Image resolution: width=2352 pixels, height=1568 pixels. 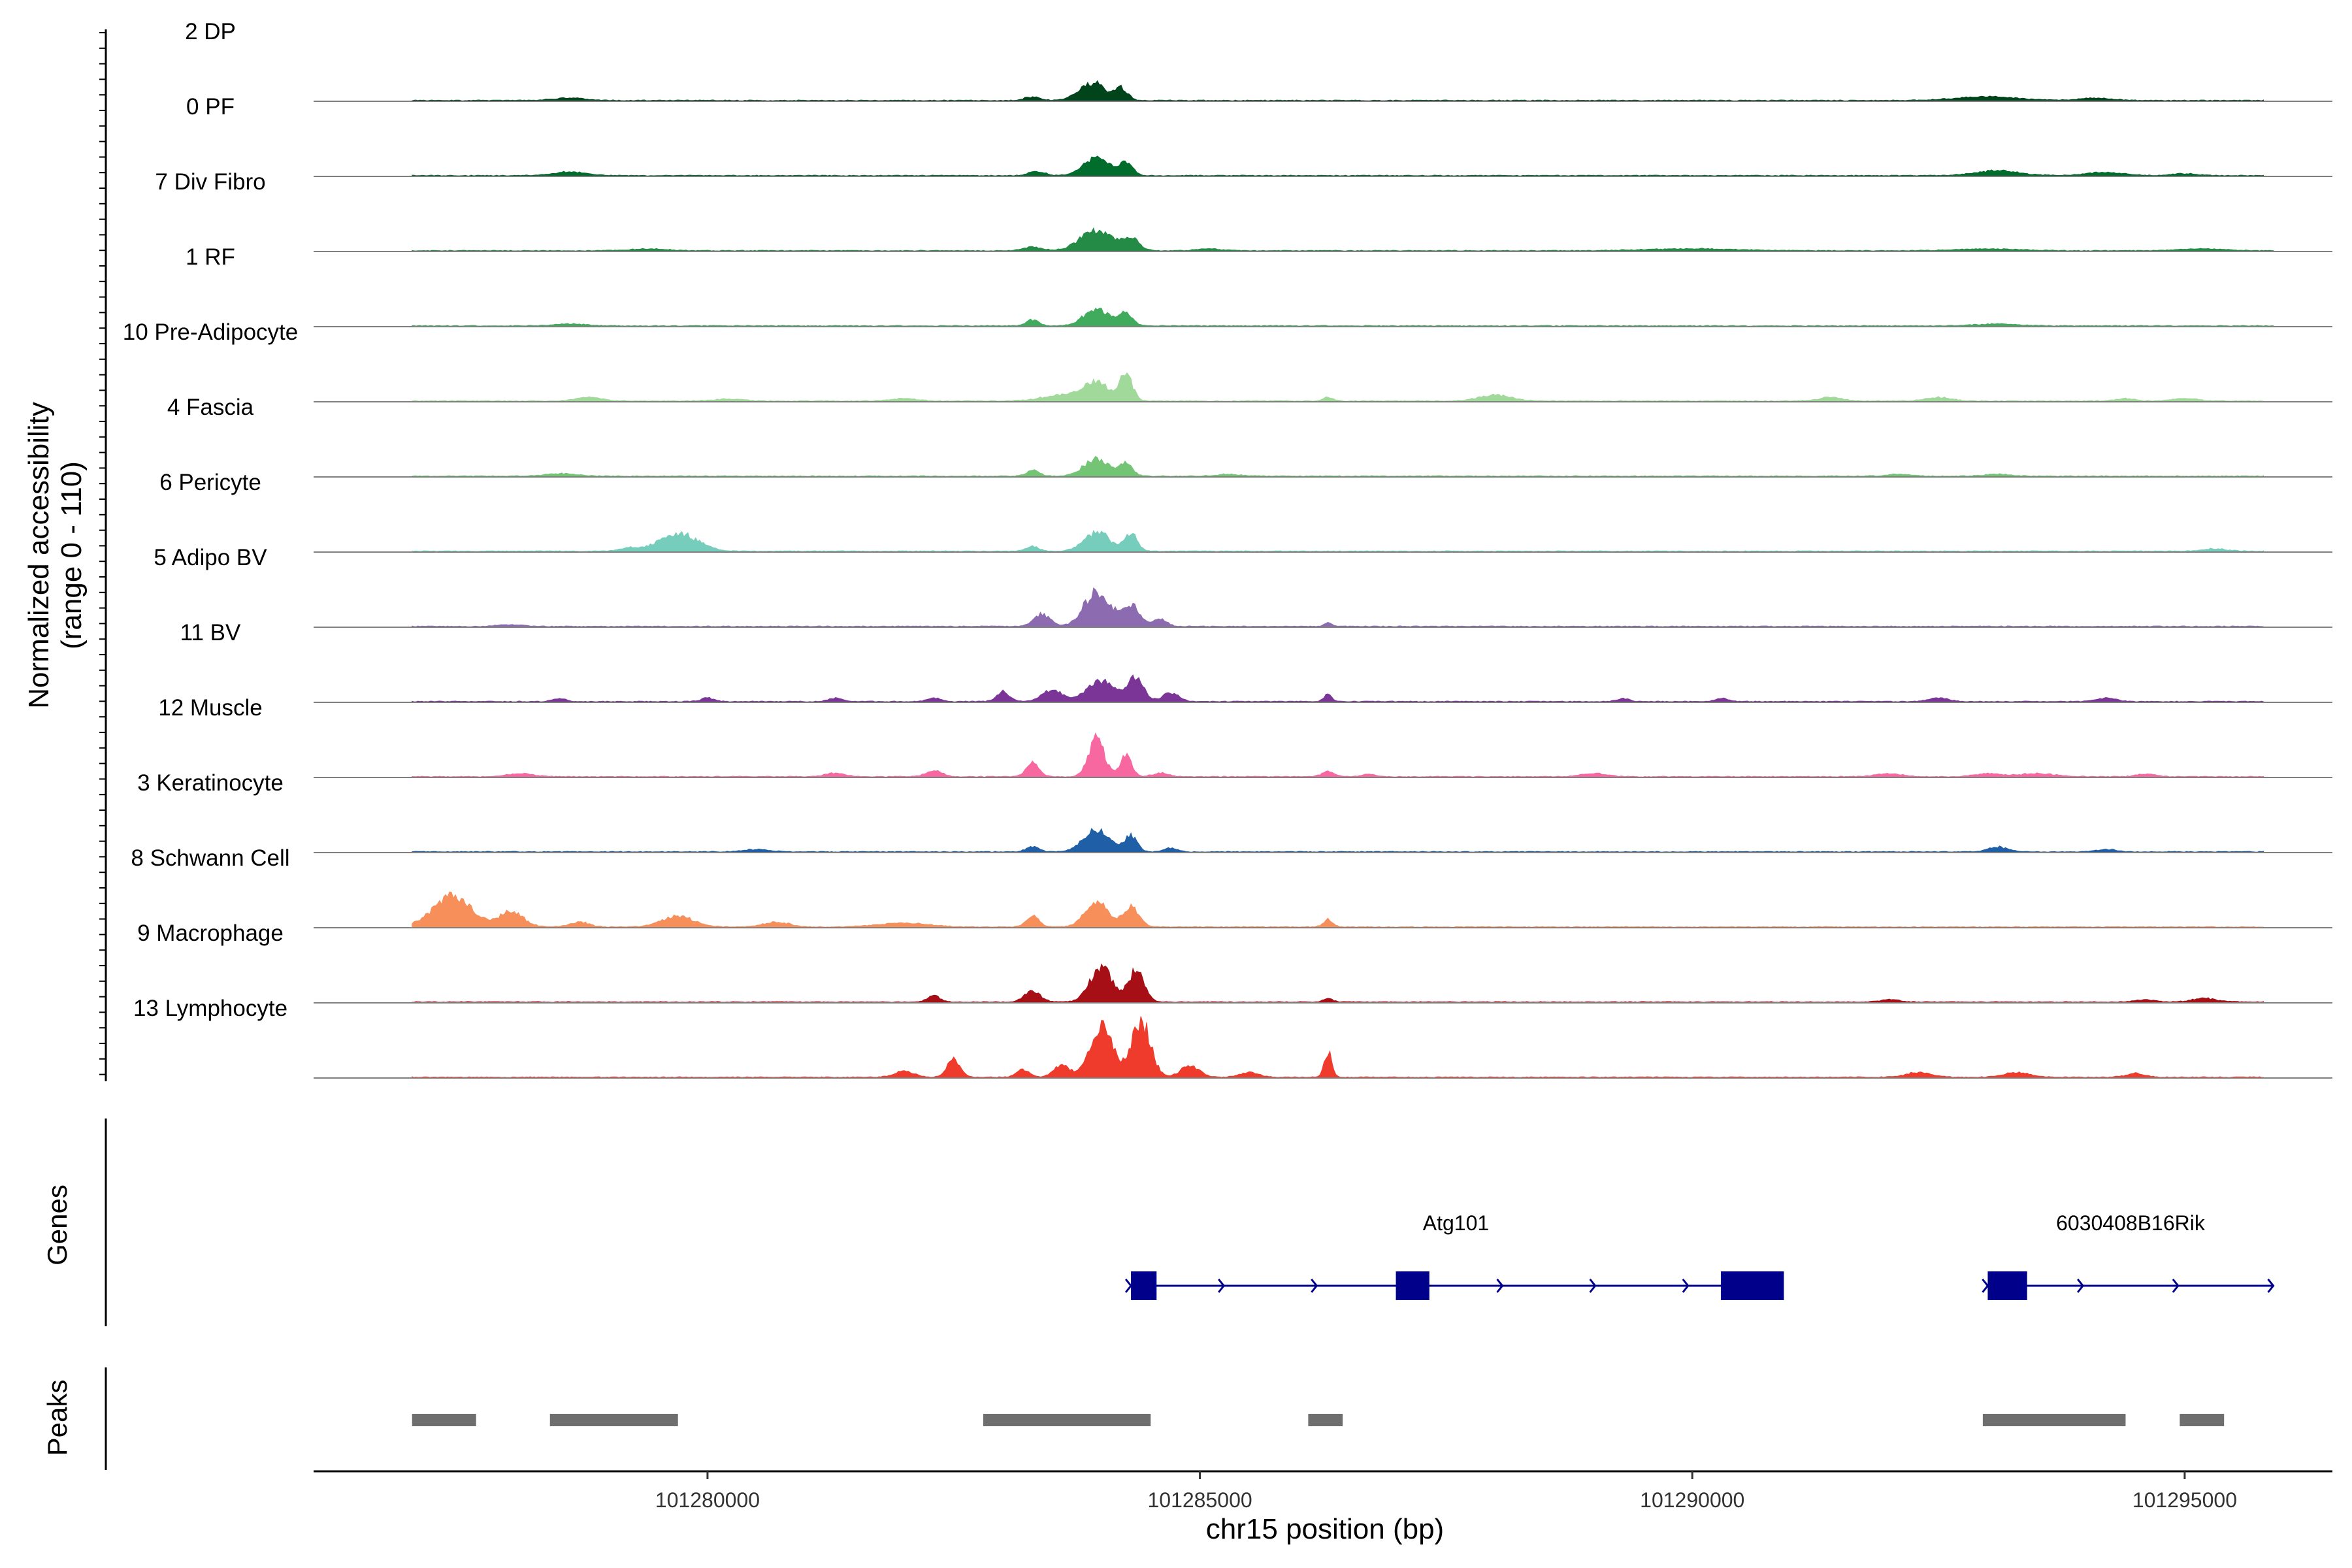 I want to click on track-2: 0 PF, so click(x=1259, y=135).